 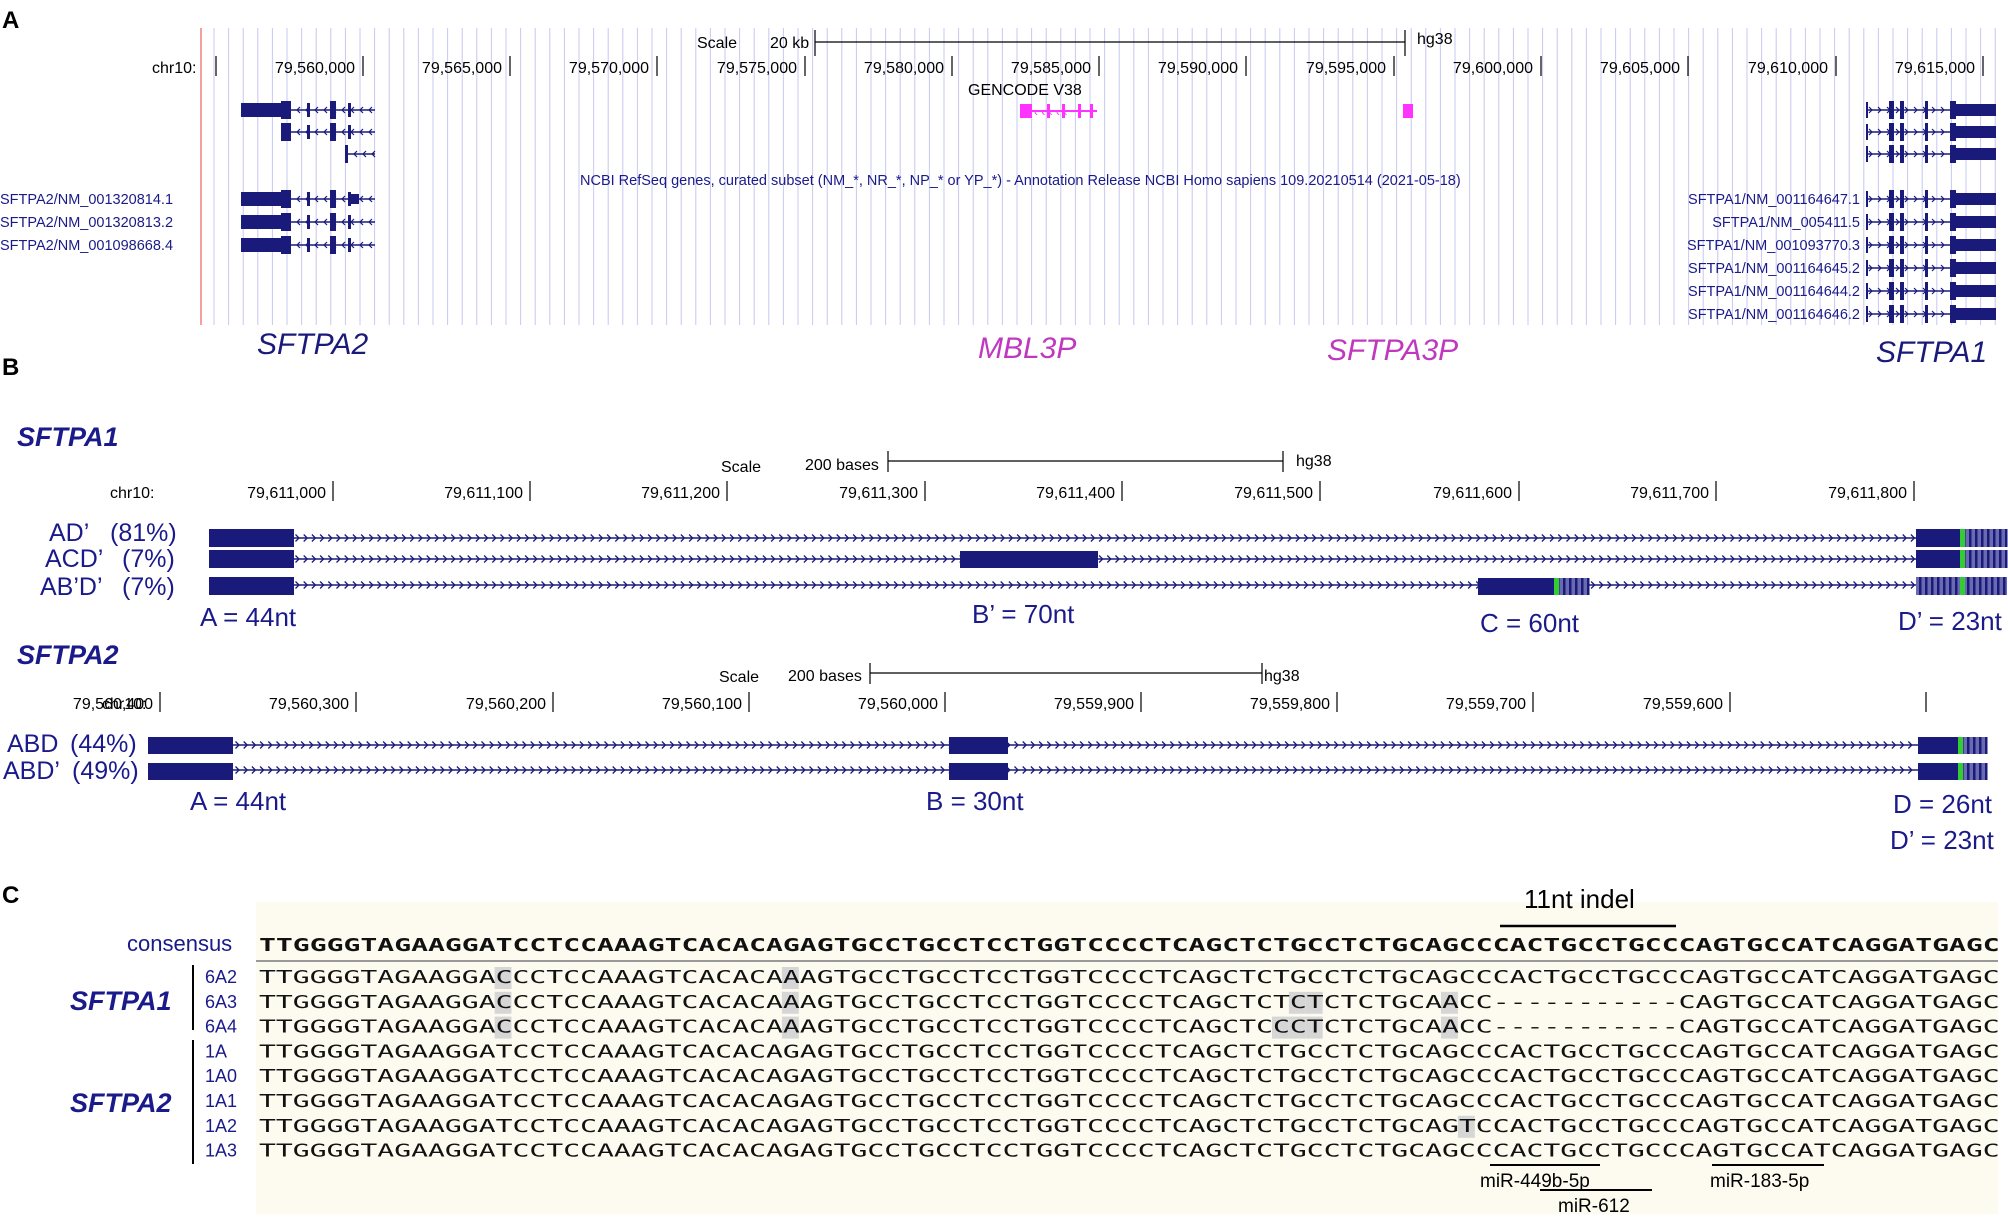 I want to click on exon-label: C = 60nt, so click(x=1530, y=623).